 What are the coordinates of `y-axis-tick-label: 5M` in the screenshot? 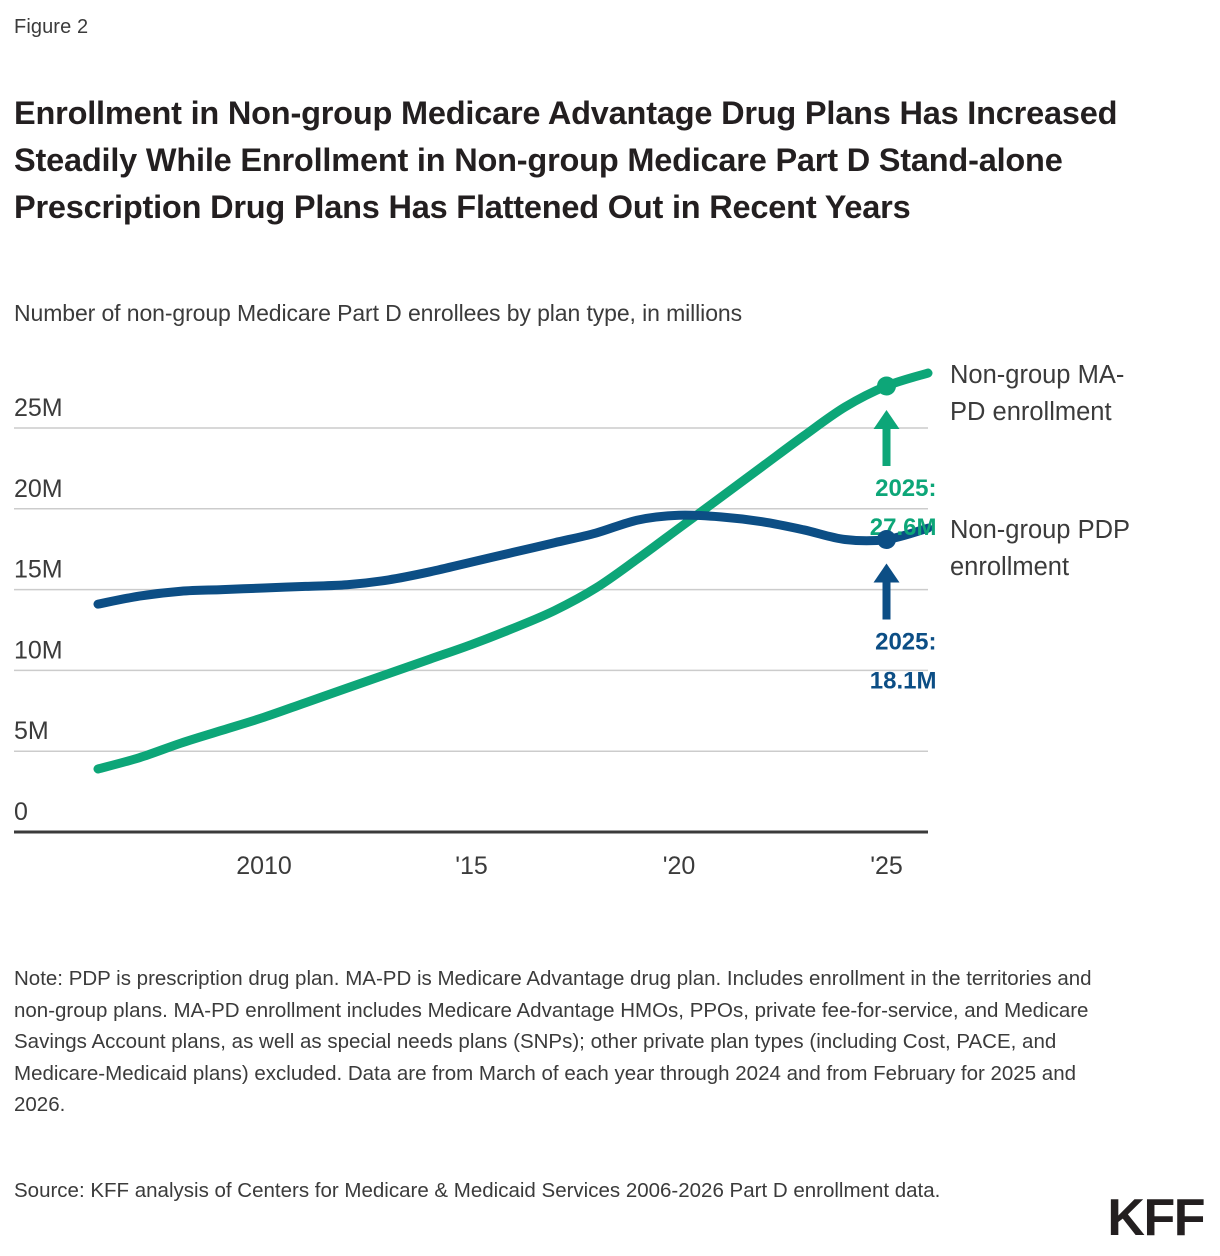 It's located at (31, 731).